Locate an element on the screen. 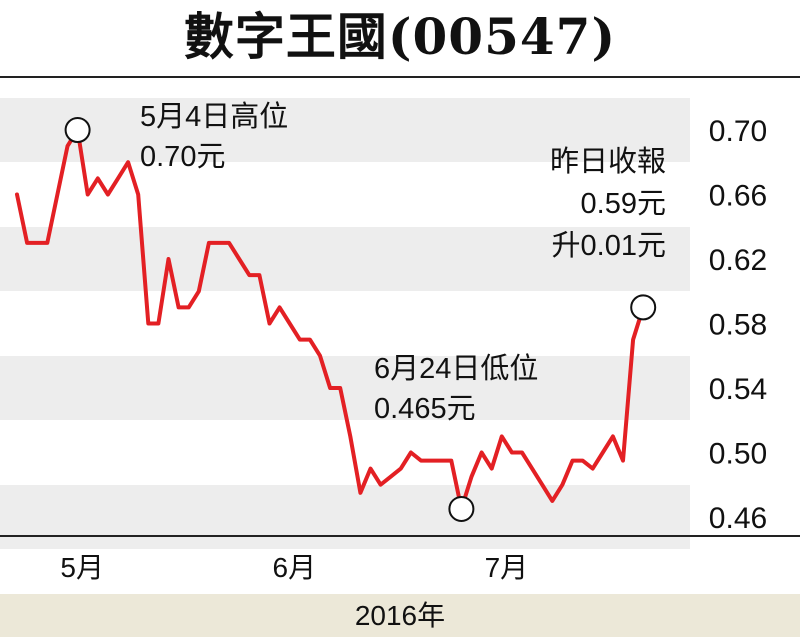  x-tick-label: 7月 is located at coordinates (507, 567).